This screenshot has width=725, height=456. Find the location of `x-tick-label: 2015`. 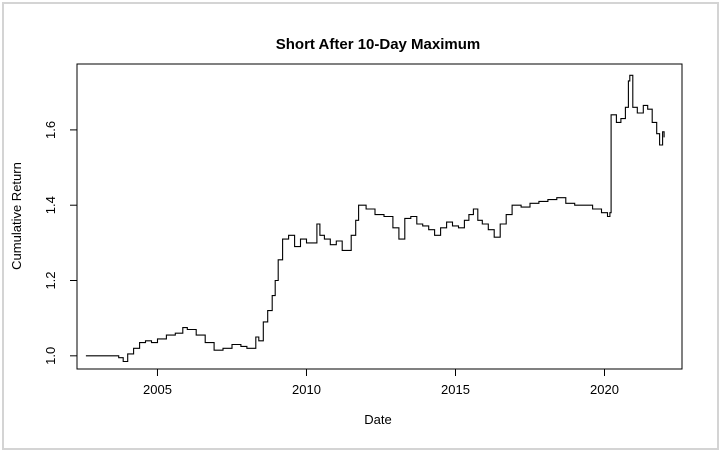

x-tick-label: 2015 is located at coordinates (455, 389).